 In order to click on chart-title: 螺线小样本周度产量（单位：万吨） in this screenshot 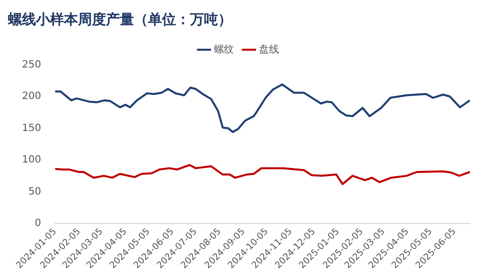, I will do `click(119, 19)`.